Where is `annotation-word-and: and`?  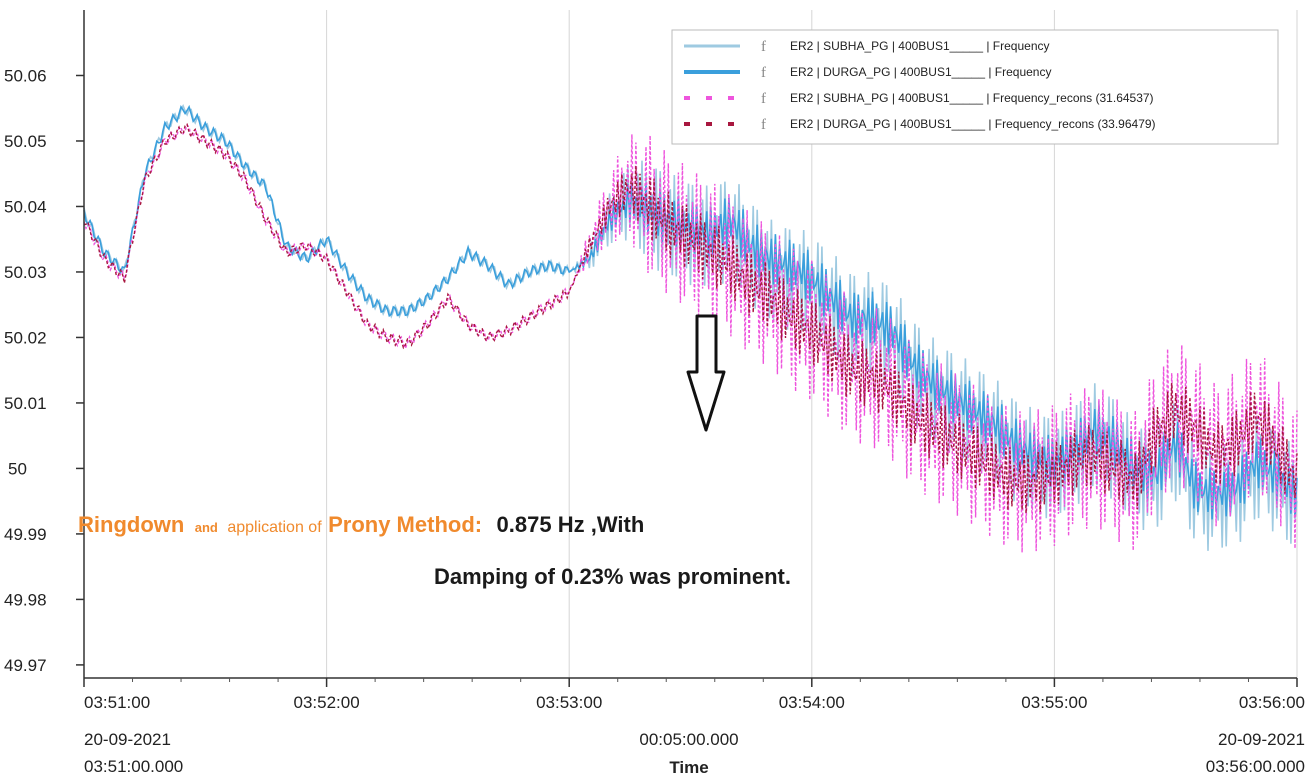
annotation-word-and: and is located at coordinates (206, 527).